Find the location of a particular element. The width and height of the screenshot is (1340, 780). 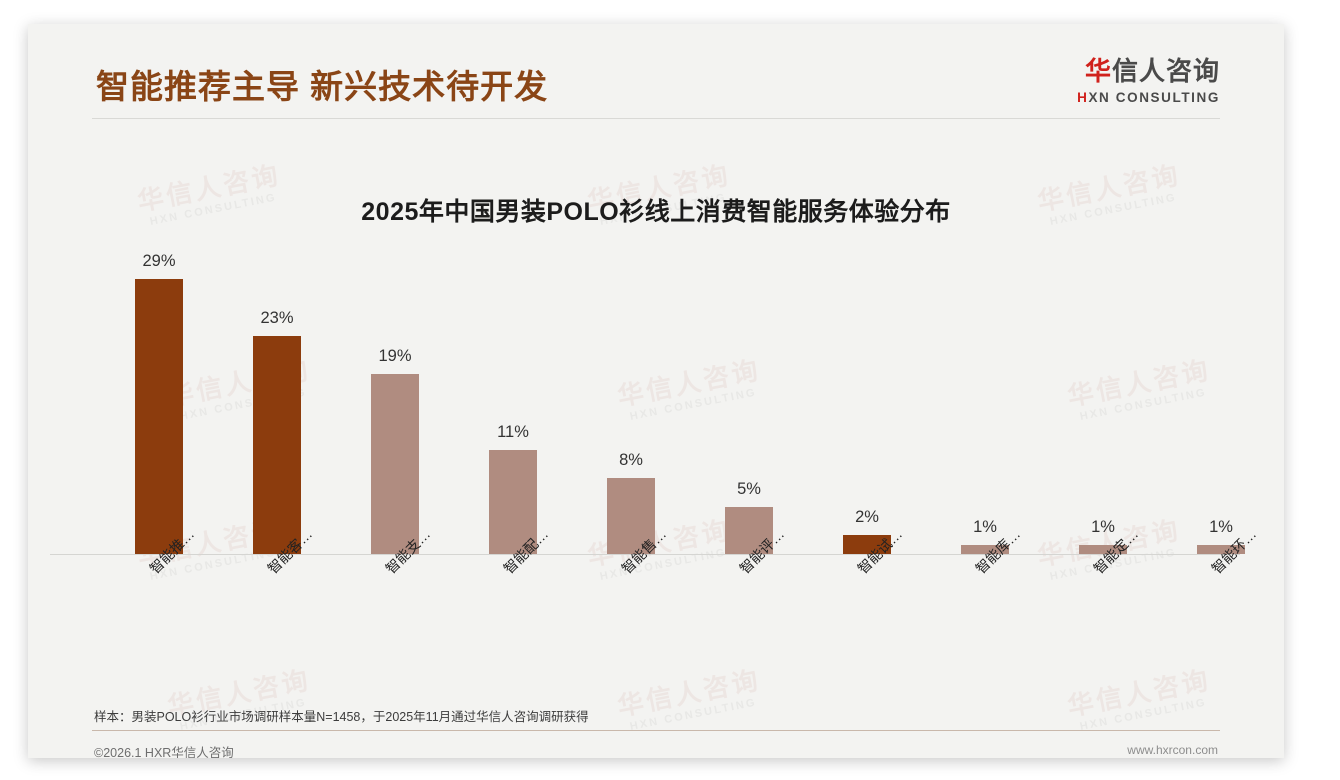

bar-group: 2% is located at coordinates (867, 416).